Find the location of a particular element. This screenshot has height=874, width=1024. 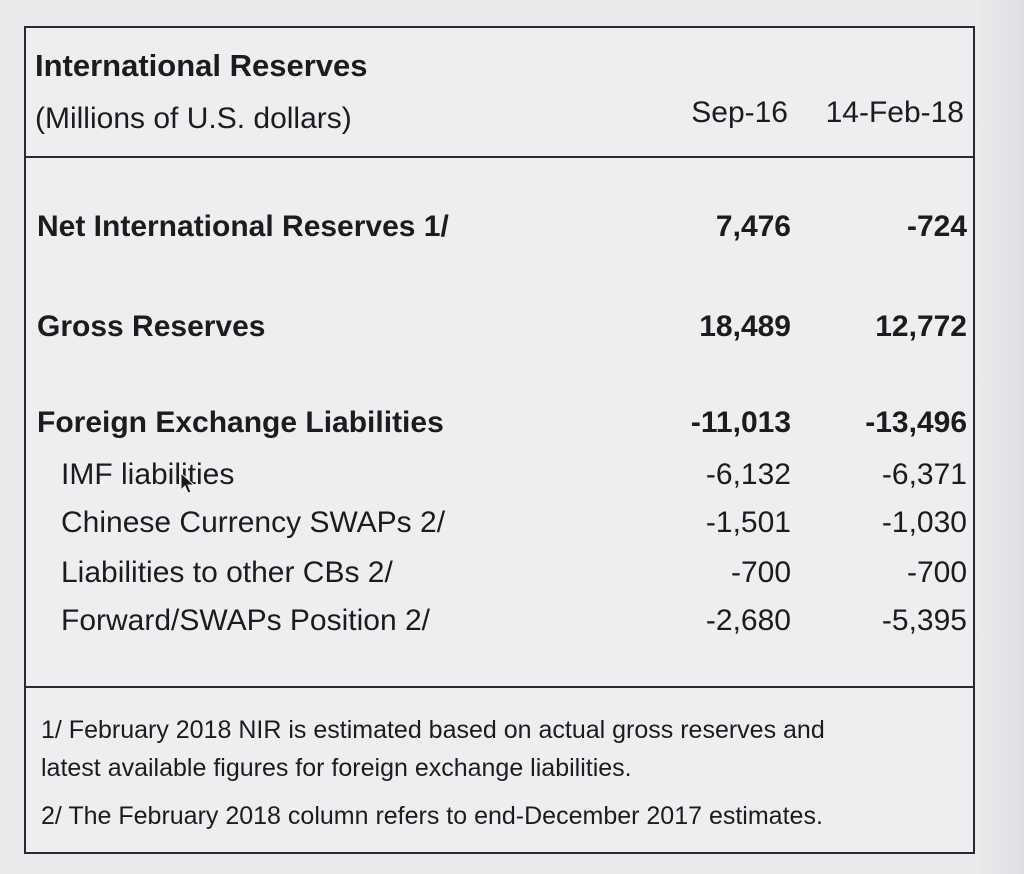

table-row: Chinese Currency SWAPs 2/ -1,501 -1,030 is located at coordinates (499, 526).